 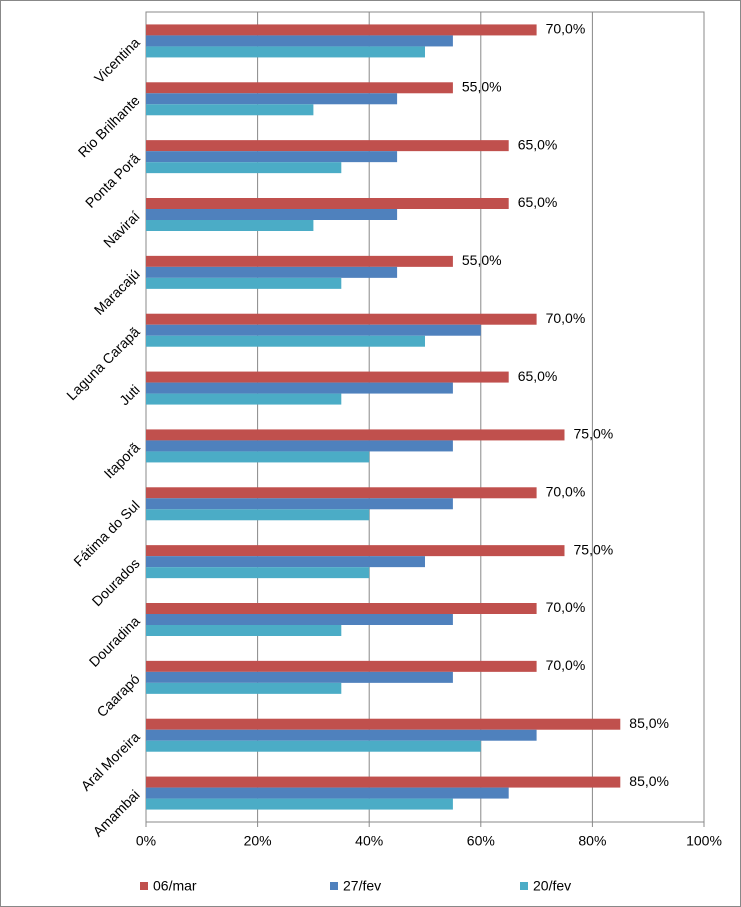 I want to click on x-tick-label: 0%, so click(x=146, y=841).